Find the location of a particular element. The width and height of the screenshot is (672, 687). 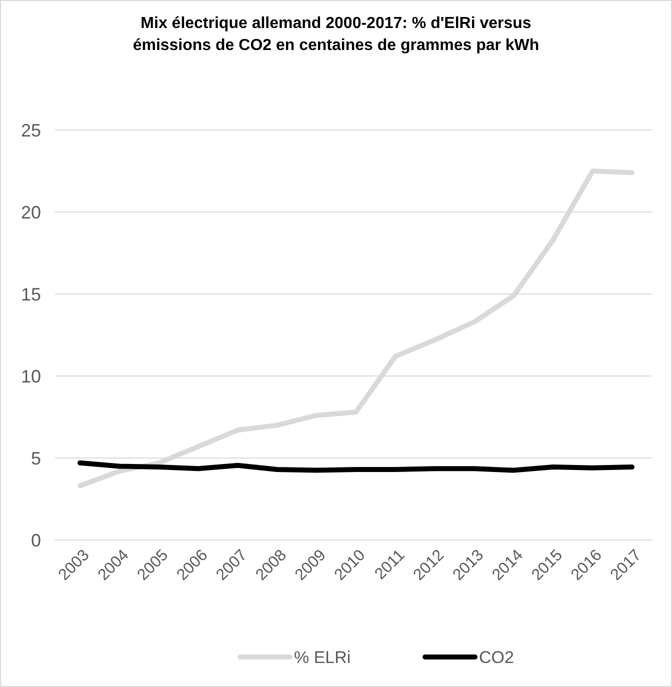

y-tick-label: 15 is located at coordinates (30, 294).